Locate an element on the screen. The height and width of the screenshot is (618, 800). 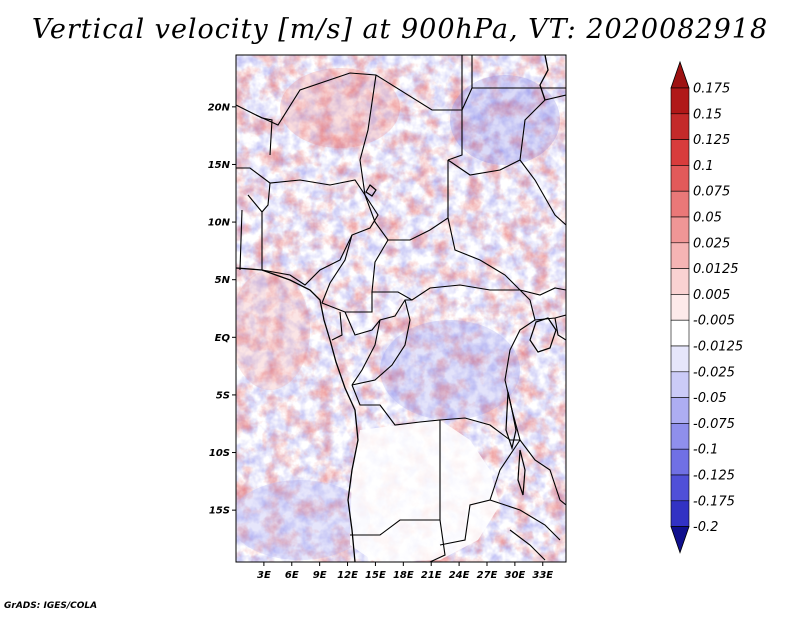
lon-tick-label: 33E is located at coordinates (542, 575).